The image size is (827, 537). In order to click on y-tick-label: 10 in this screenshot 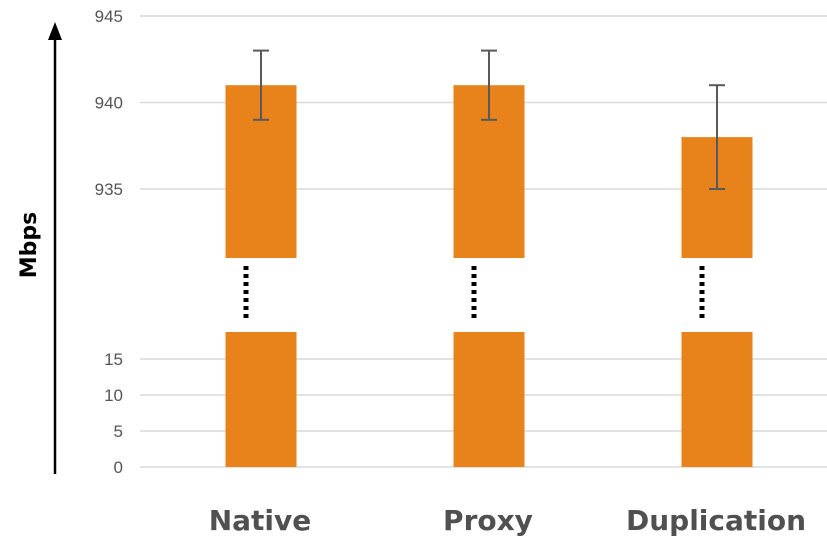, I will do `click(113, 395)`.